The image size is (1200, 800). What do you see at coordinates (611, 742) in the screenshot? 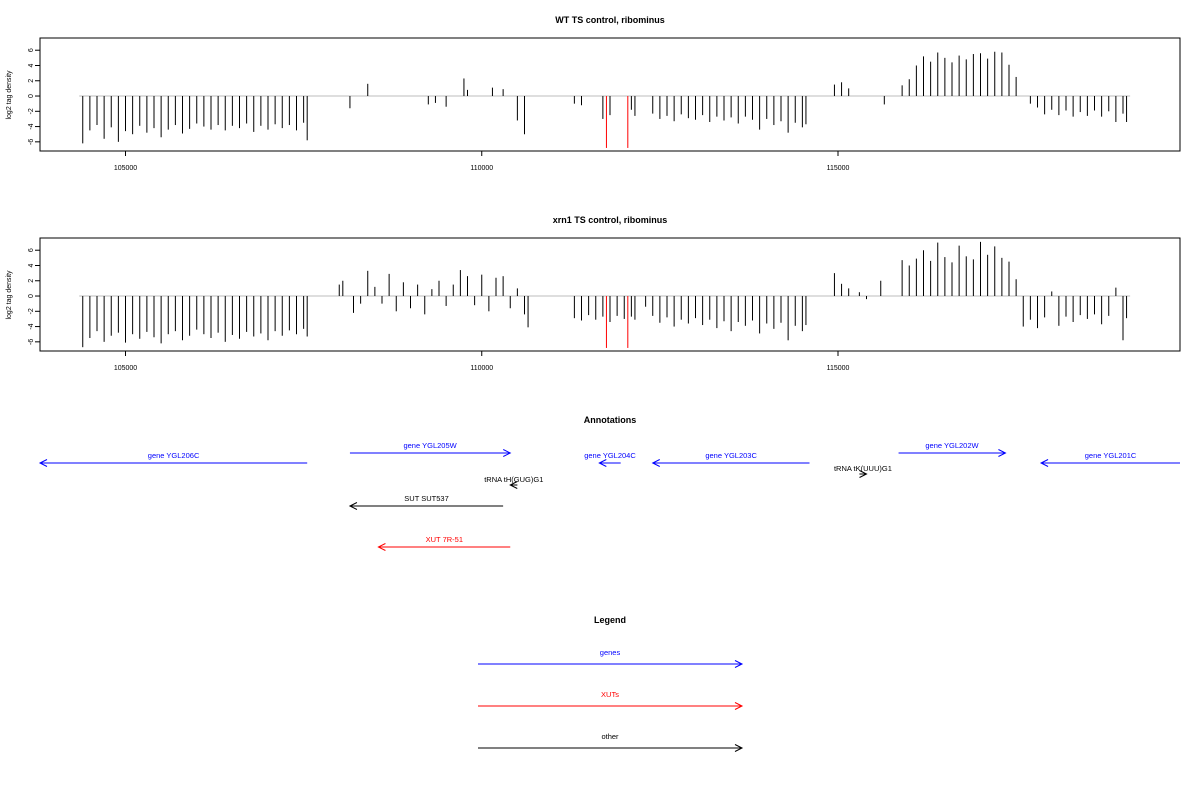
I see `legend-item-other: other` at bounding box center [611, 742].